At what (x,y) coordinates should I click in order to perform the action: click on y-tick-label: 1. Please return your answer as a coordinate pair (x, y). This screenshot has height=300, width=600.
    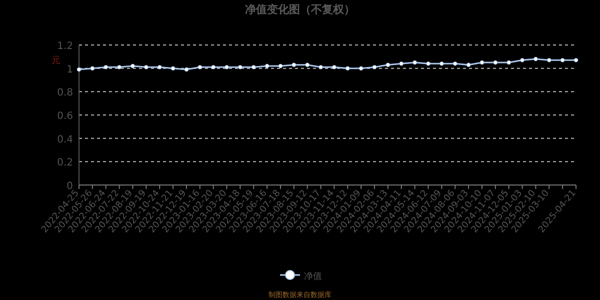
    Looking at the image, I should click on (69, 70).